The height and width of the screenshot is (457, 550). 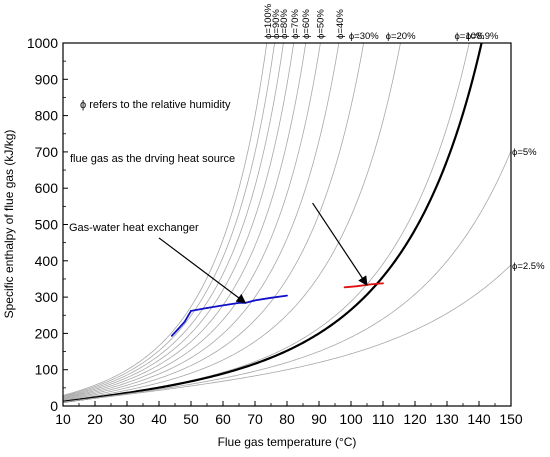 What do you see at coordinates (159, 419) in the screenshot?
I see `x-tick-label-40: 40` at bounding box center [159, 419].